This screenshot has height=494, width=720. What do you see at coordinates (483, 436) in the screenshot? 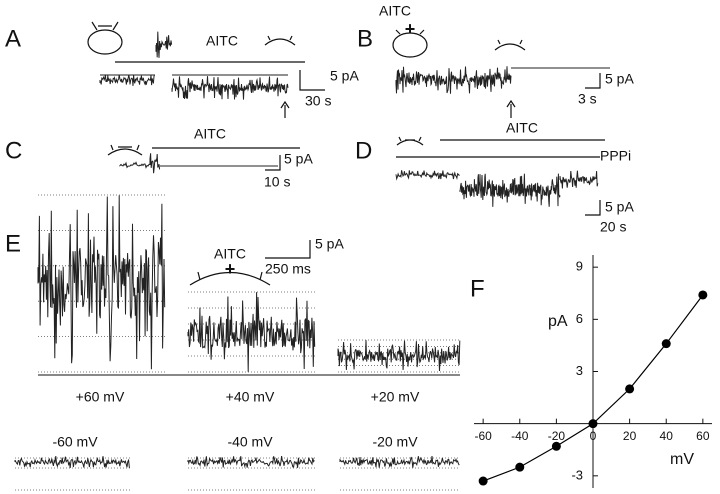
I see `x-tick-label: -60` at bounding box center [483, 436].